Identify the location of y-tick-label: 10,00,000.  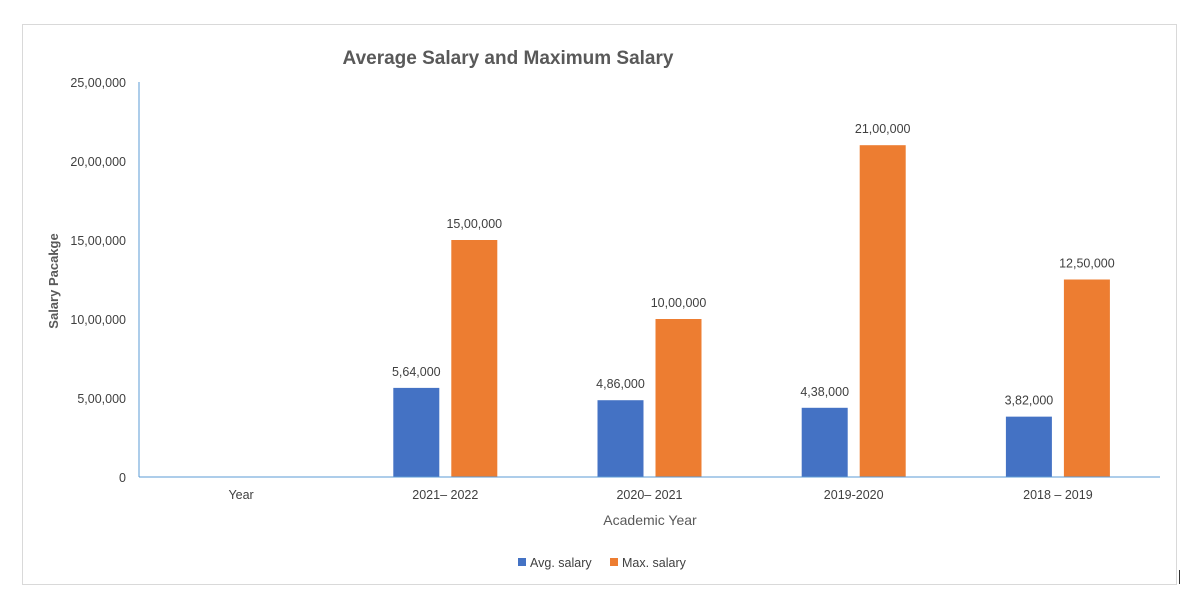
(98, 320).